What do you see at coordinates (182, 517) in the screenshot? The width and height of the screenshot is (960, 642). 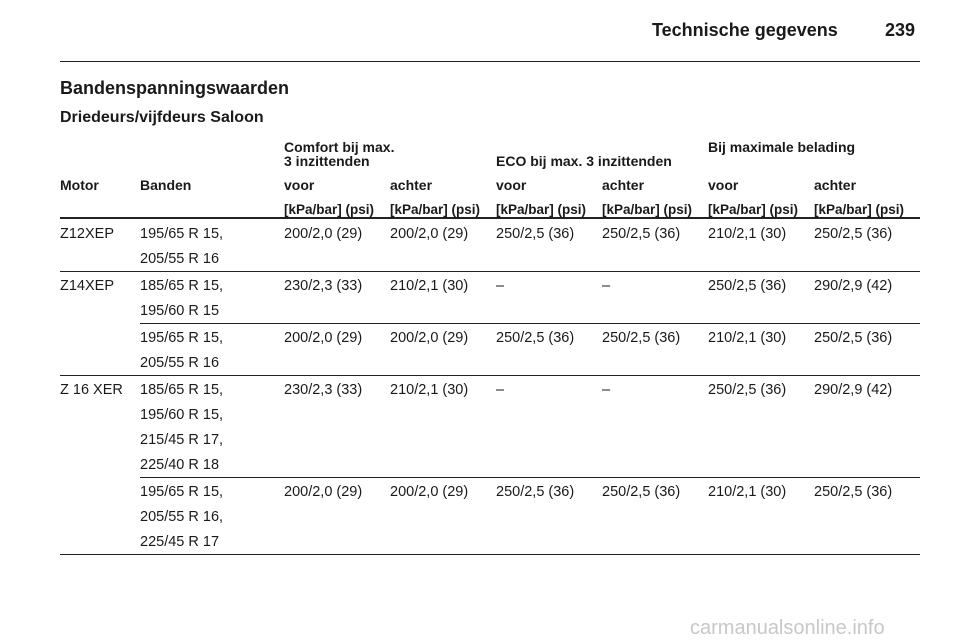 I see `tyre-cell: 205/55 R 16,` at bounding box center [182, 517].